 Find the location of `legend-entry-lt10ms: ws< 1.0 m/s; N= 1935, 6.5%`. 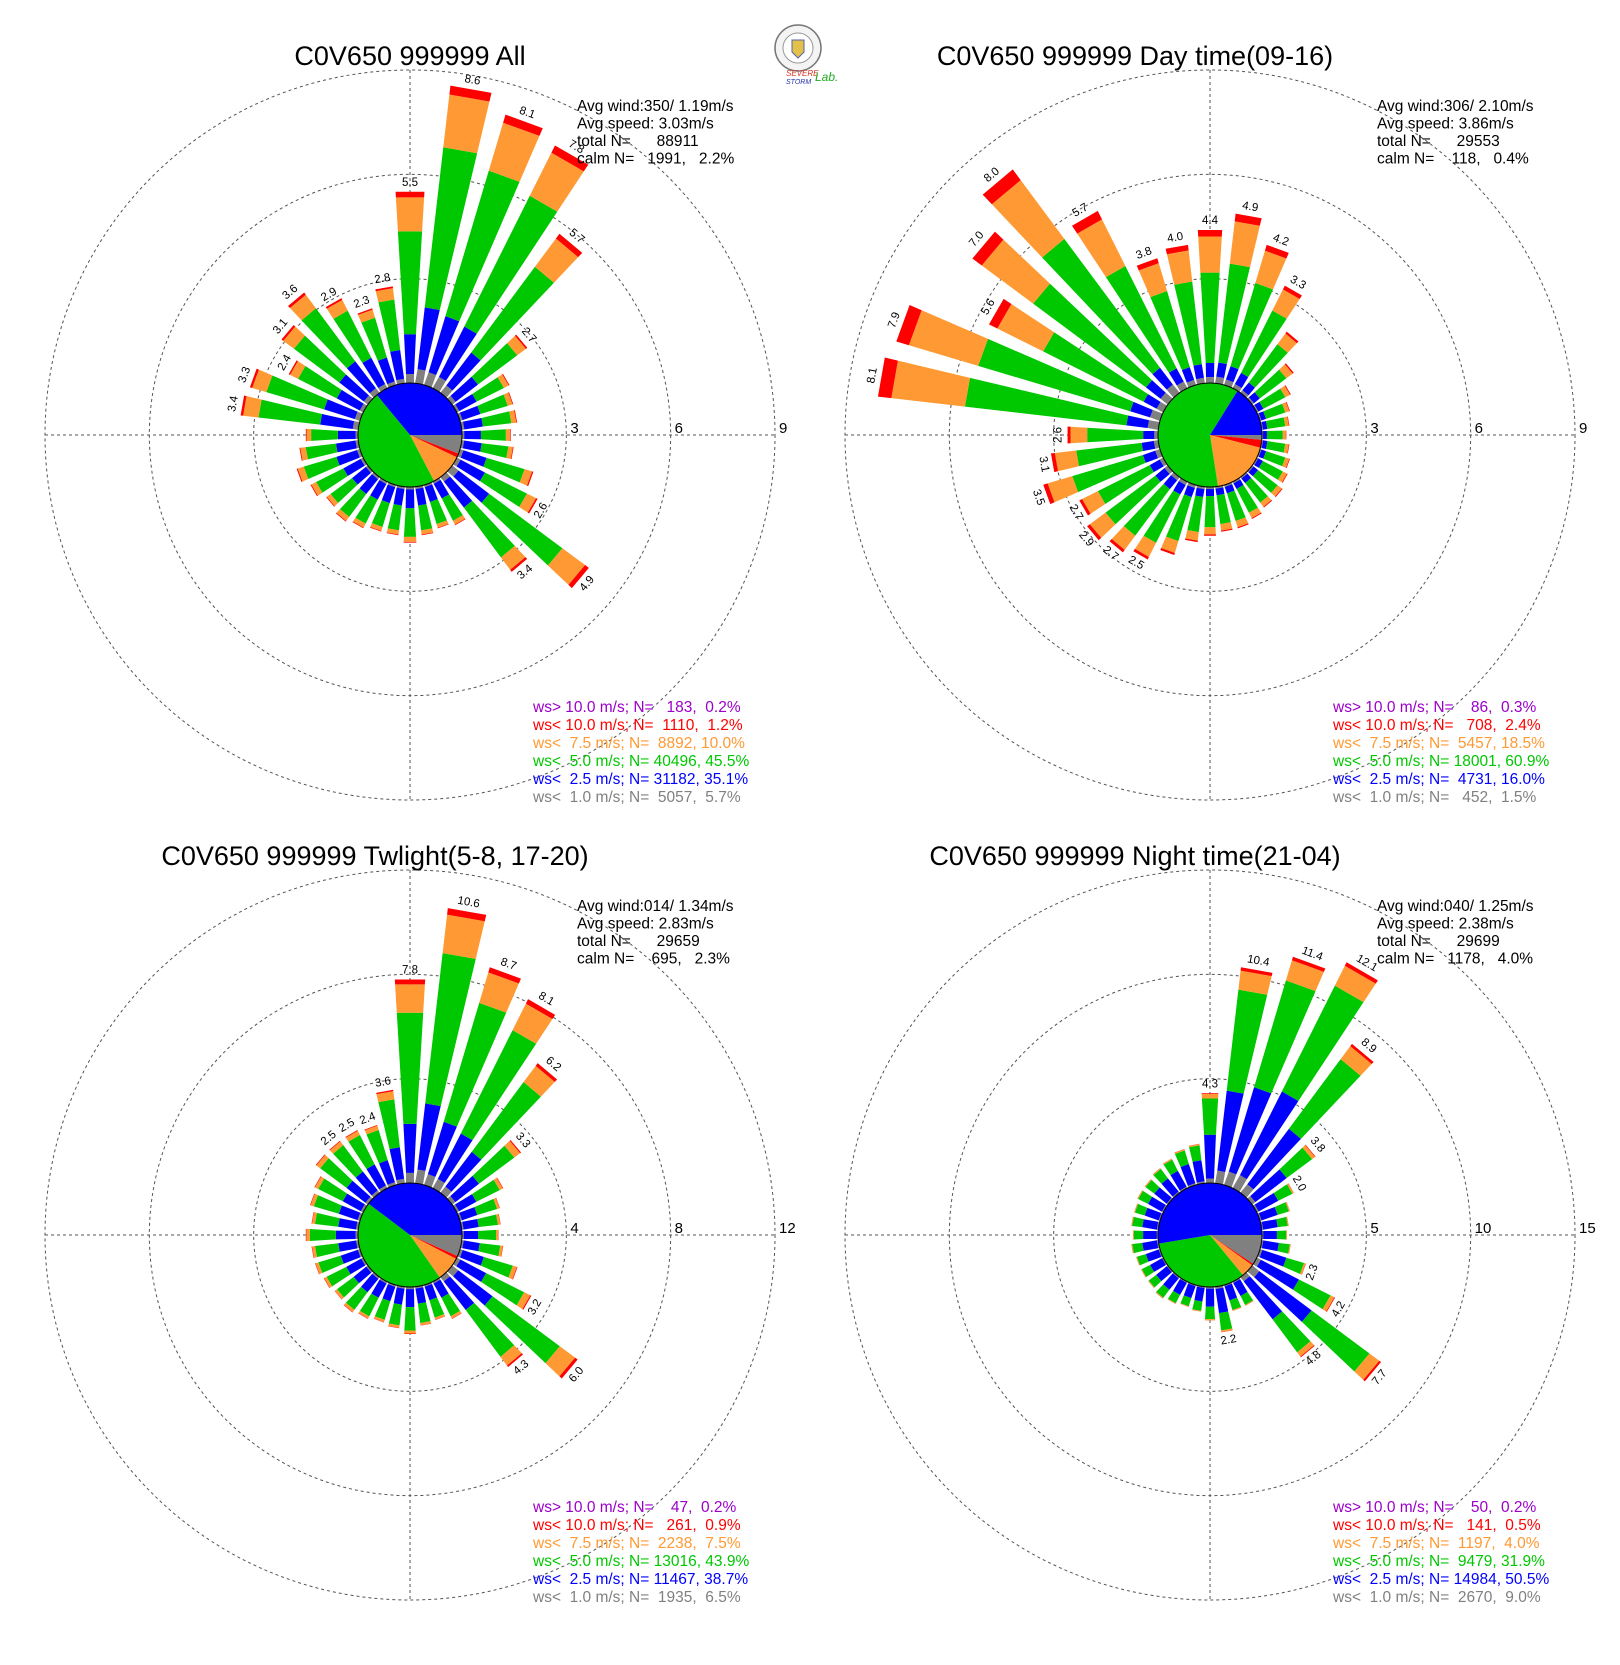

legend-entry-lt10ms: ws< 1.0 m/s; N= 1935, 6.5% is located at coordinates (636, 1597).